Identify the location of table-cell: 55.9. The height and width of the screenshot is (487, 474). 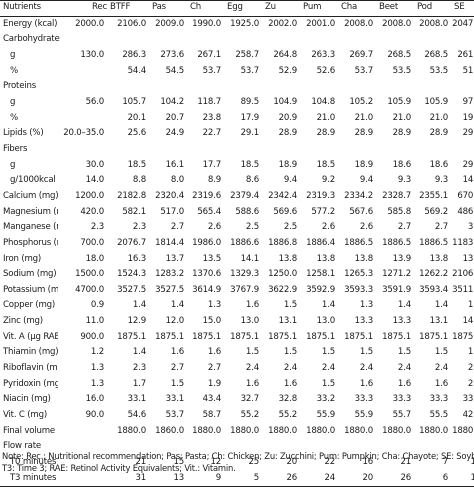
(364, 415).